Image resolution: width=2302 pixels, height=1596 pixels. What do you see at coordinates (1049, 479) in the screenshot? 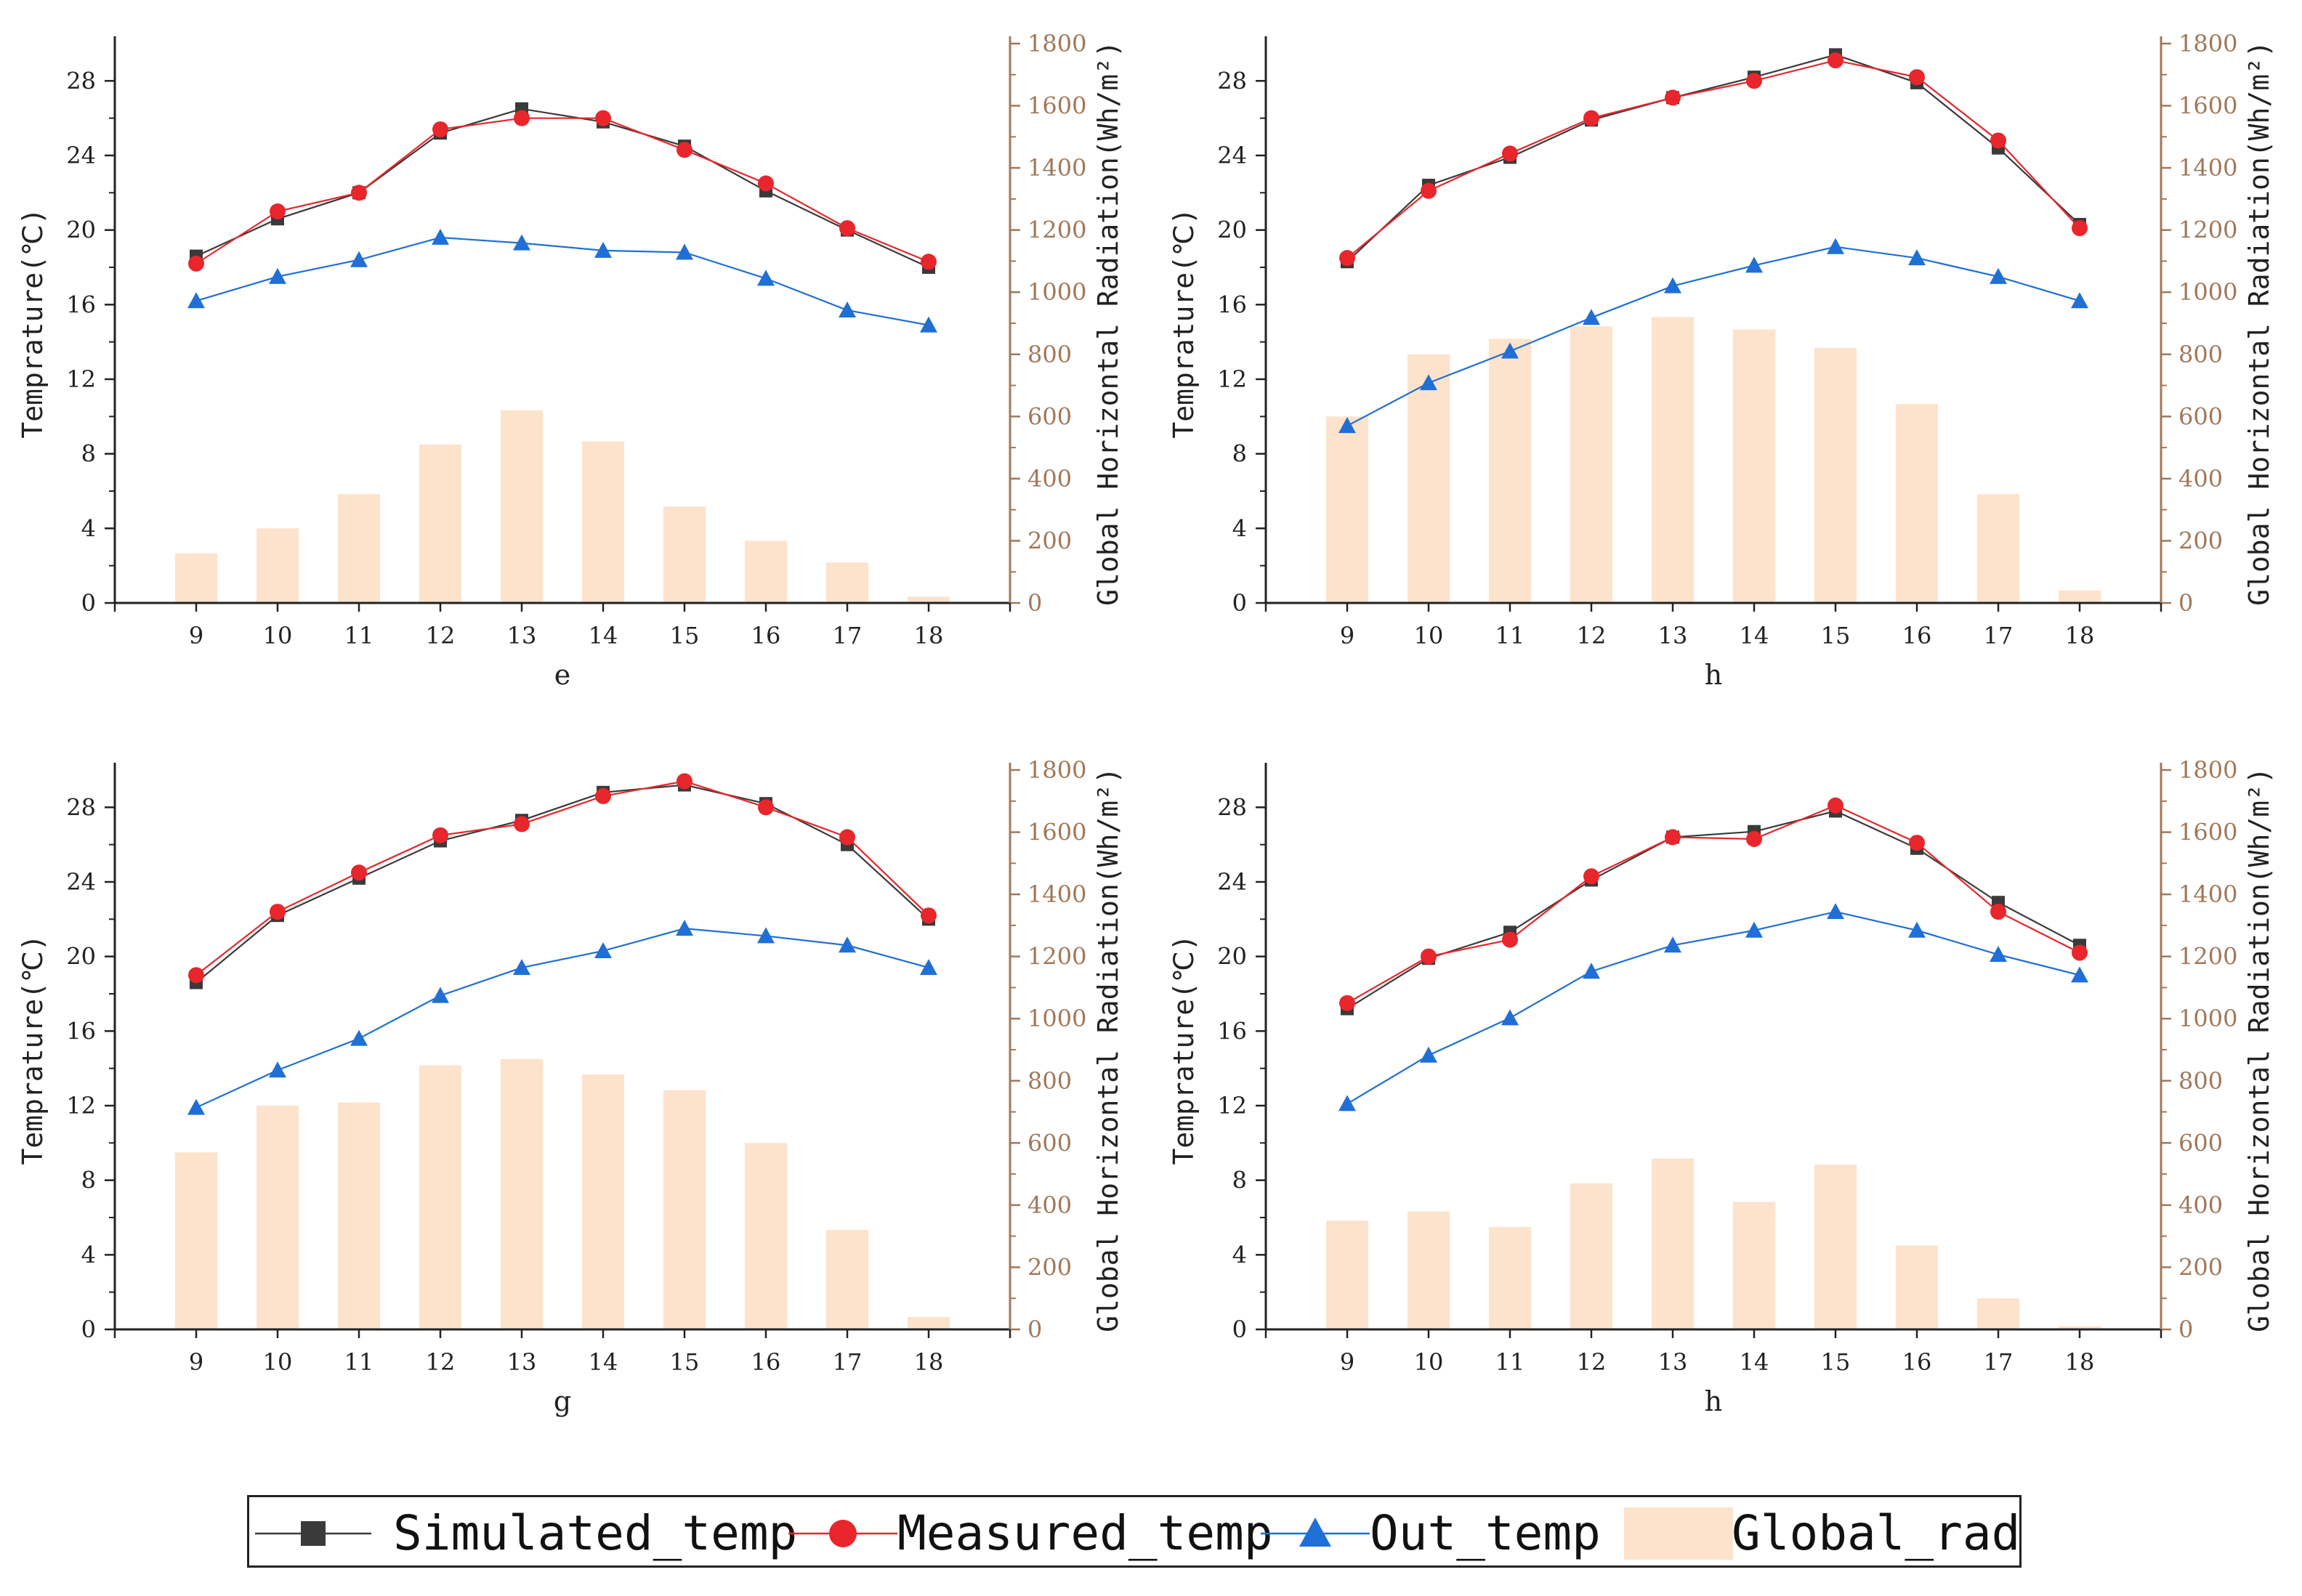
I see `right-tick-label-400: 400` at bounding box center [1049, 479].